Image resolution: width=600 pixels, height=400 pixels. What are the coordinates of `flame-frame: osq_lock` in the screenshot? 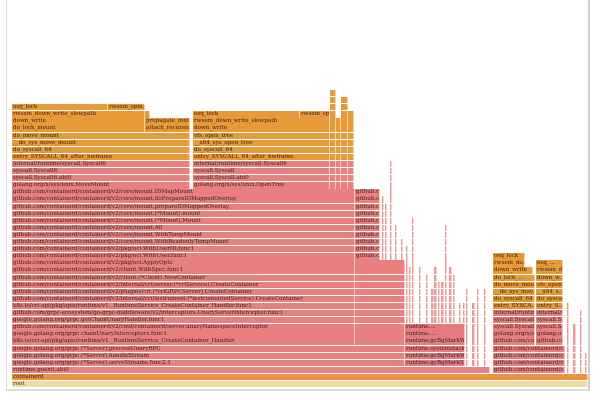 It's located at (246, 114).